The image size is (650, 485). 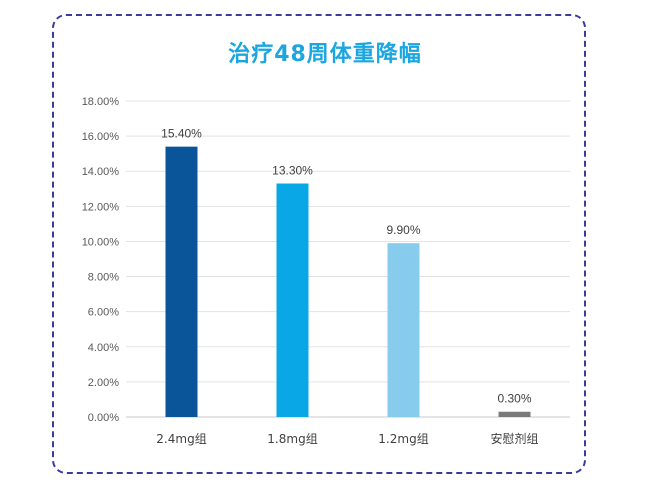 I want to click on x-tick-label: 安慰剂组, so click(x=514, y=438).